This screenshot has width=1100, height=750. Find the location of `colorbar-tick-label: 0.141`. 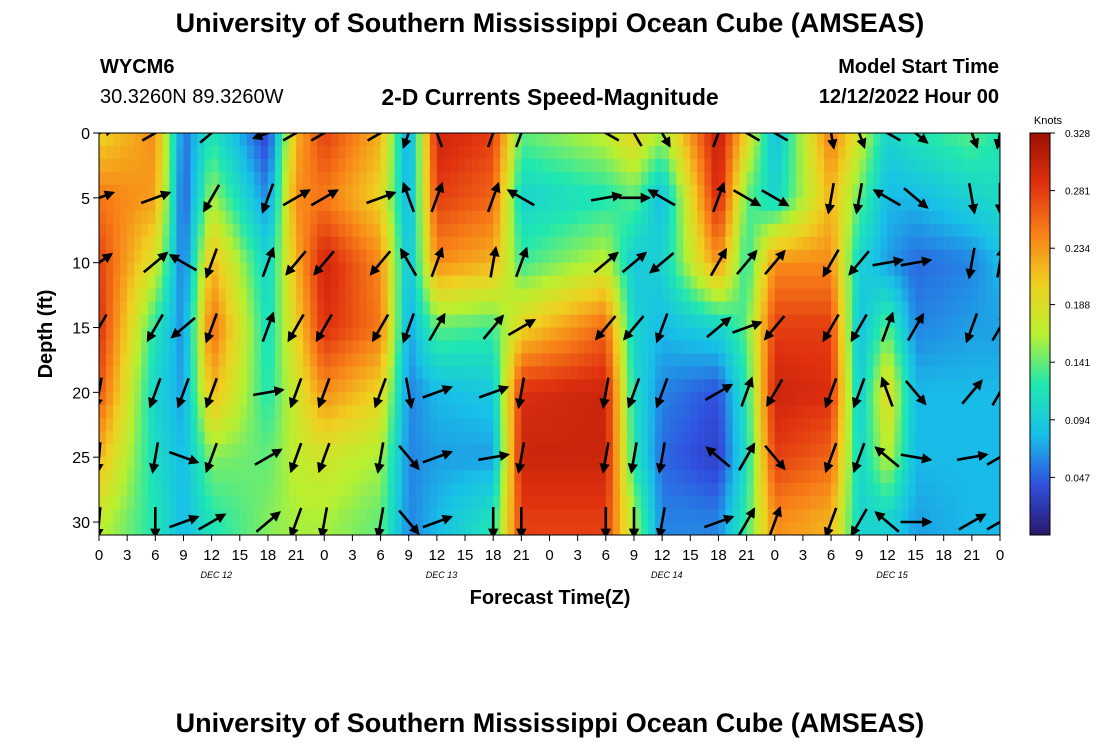

colorbar-tick-label: 0.141 is located at coordinates (1077, 363).